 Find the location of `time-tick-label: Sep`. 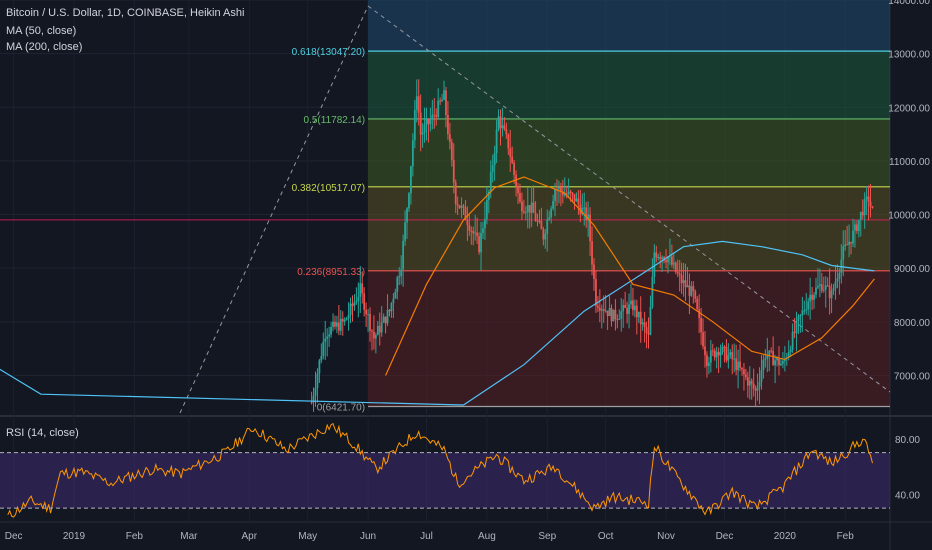

time-tick-label: Sep is located at coordinates (547, 536).